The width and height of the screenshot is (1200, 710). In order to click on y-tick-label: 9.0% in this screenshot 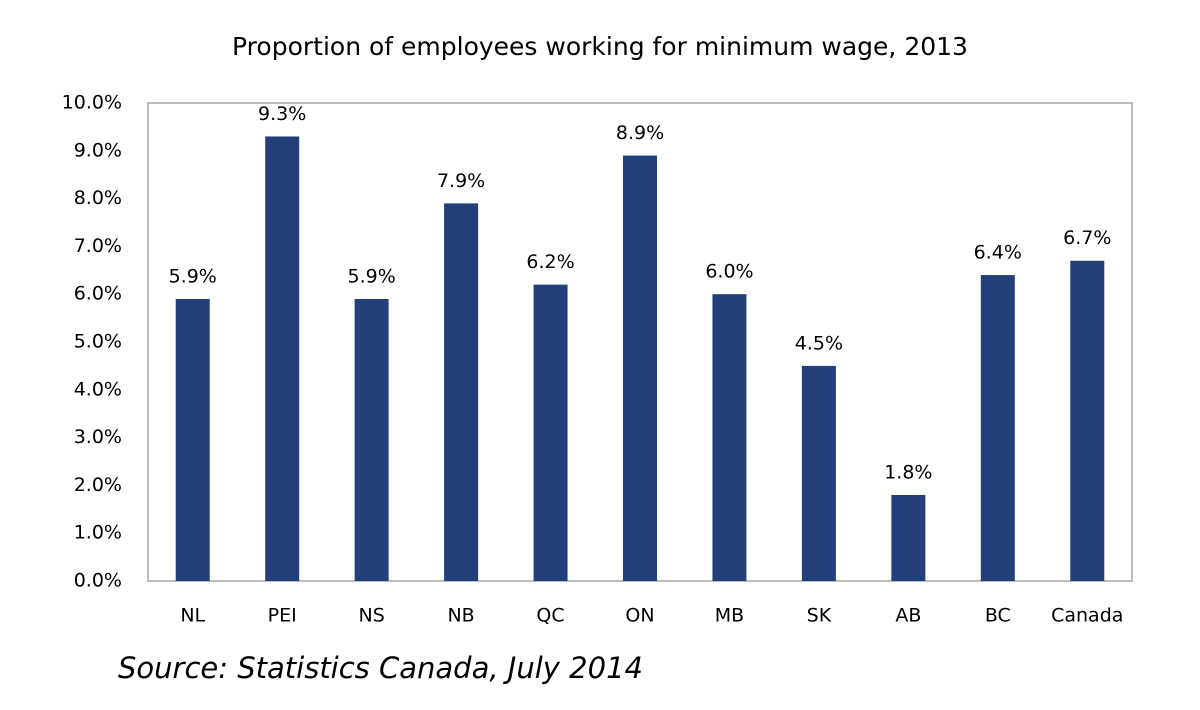, I will do `click(98, 150)`.